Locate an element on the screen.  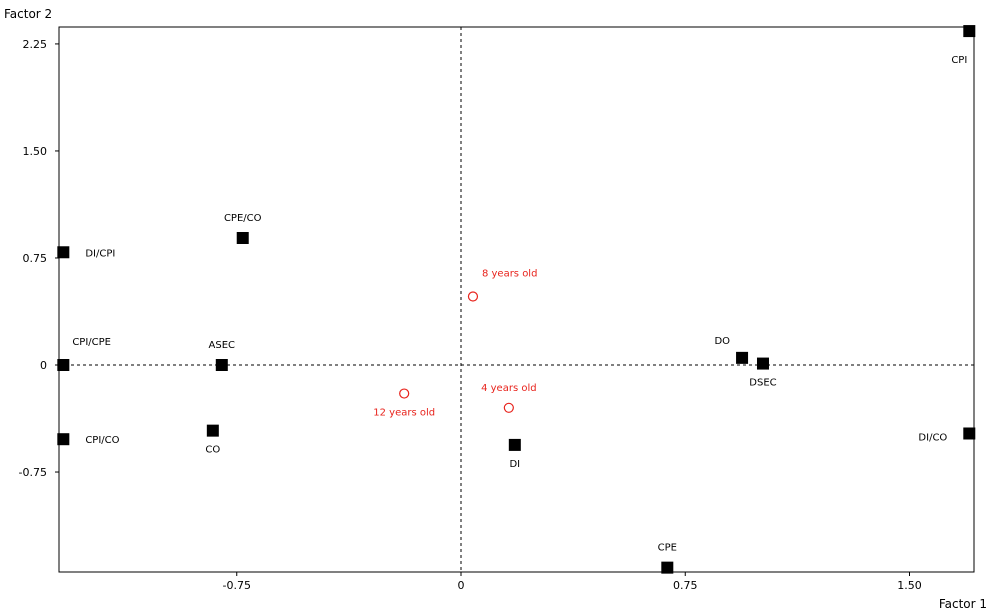
point-label: CPI/CO is located at coordinates (102, 440).